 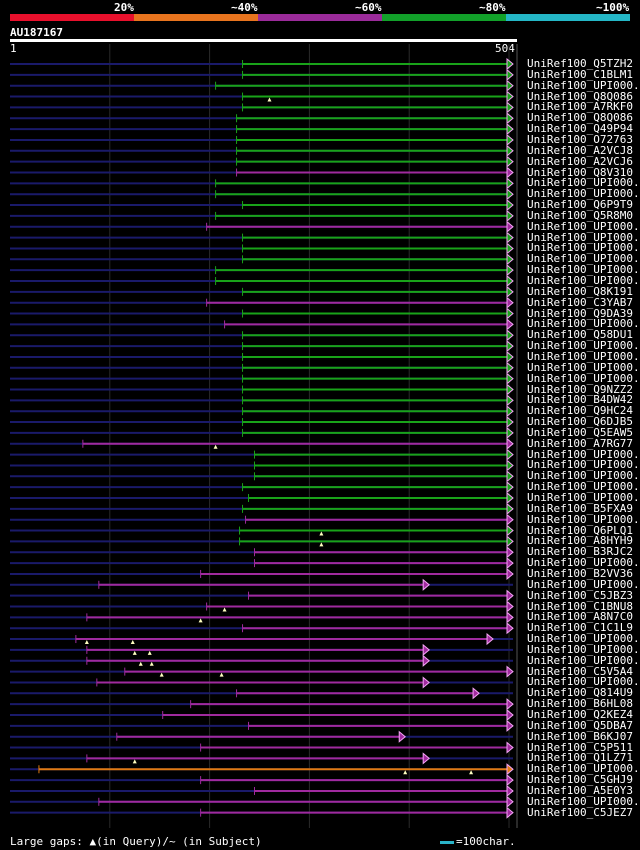 What do you see at coordinates (580, 714) in the screenshot?
I see `hit-label: UniRef100_Q2KEZ4` at bounding box center [580, 714].